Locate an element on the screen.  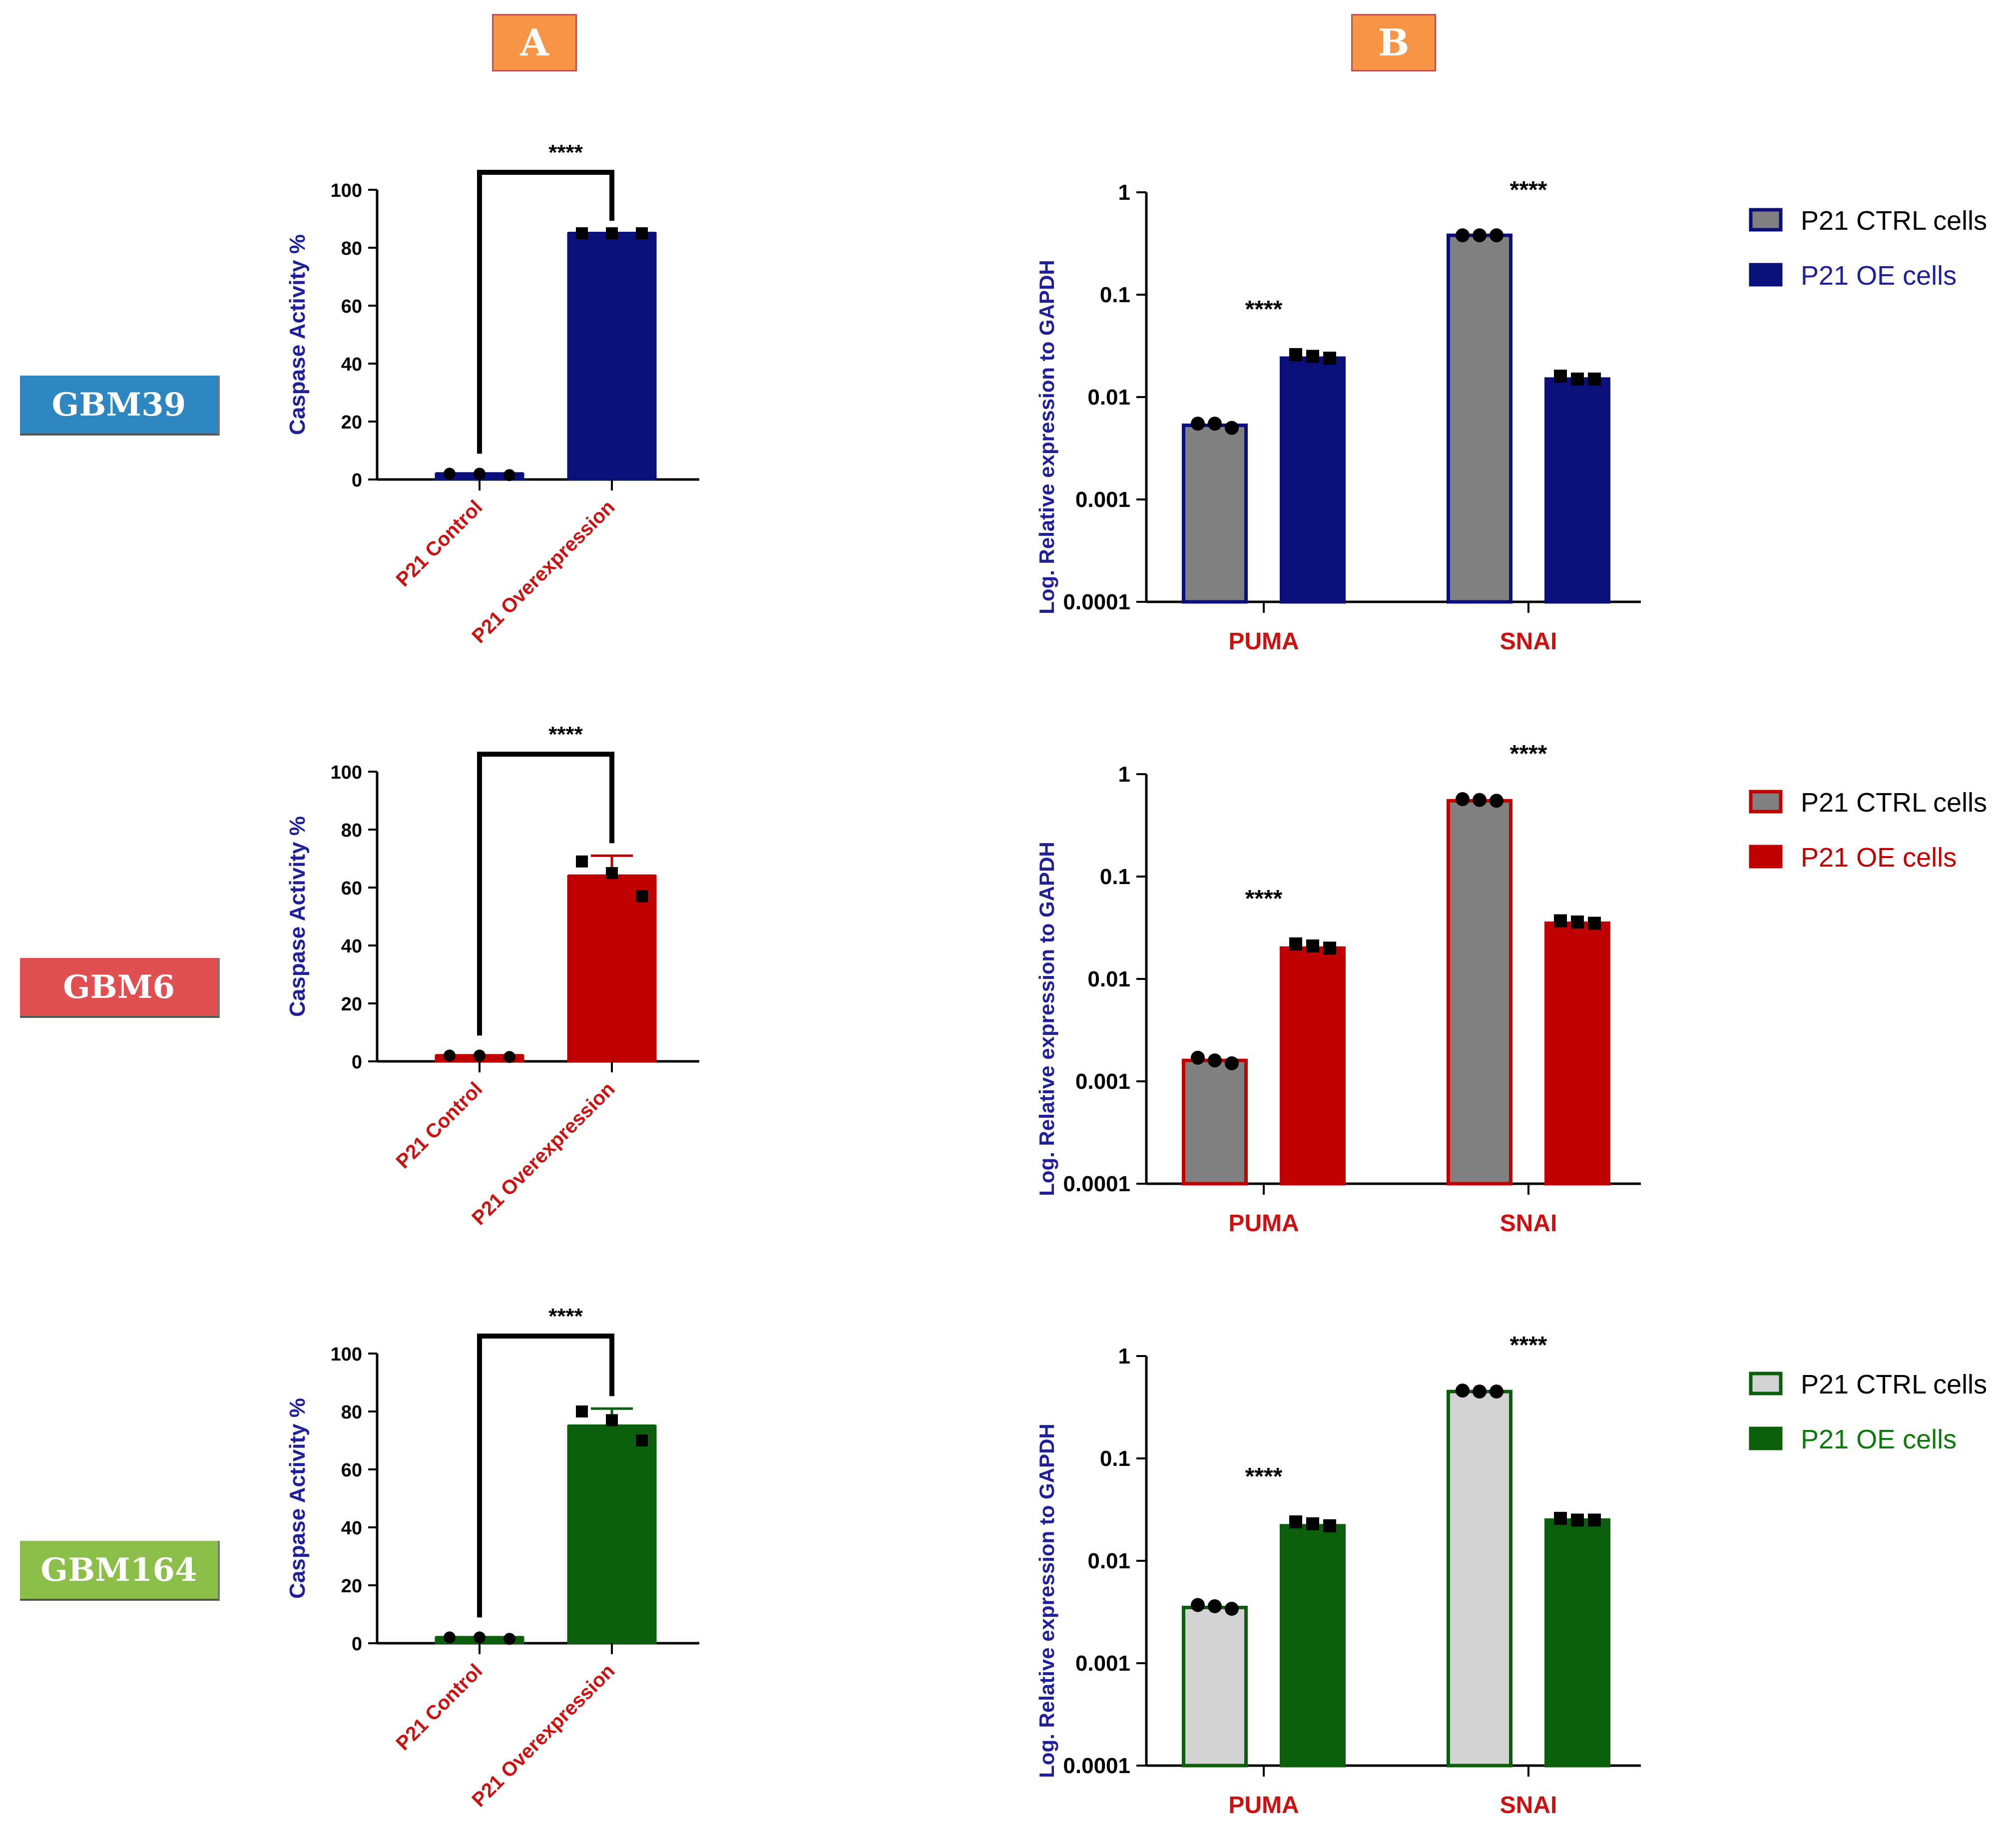
panel-b-badge: B is located at coordinates (1394, 42).